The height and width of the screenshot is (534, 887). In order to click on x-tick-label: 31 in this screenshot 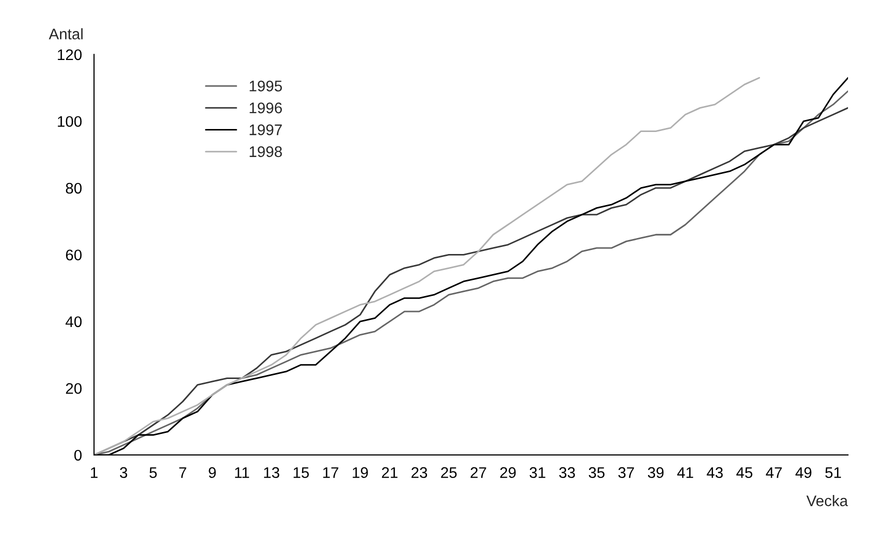, I will do `click(538, 472)`.